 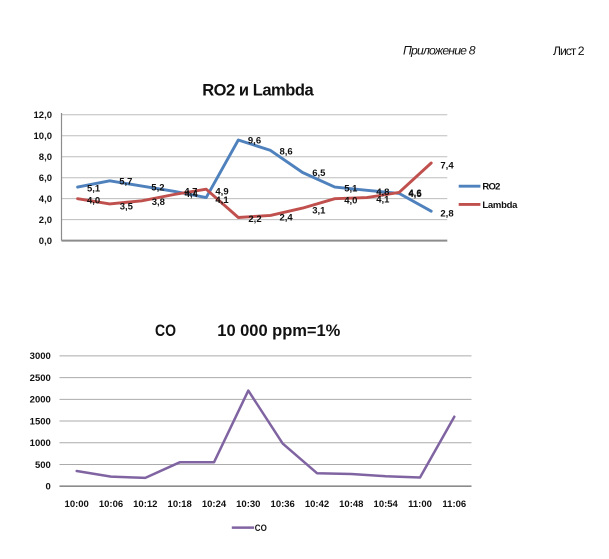 I want to click on svg-text: 4,4, so click(x=192, y=194).